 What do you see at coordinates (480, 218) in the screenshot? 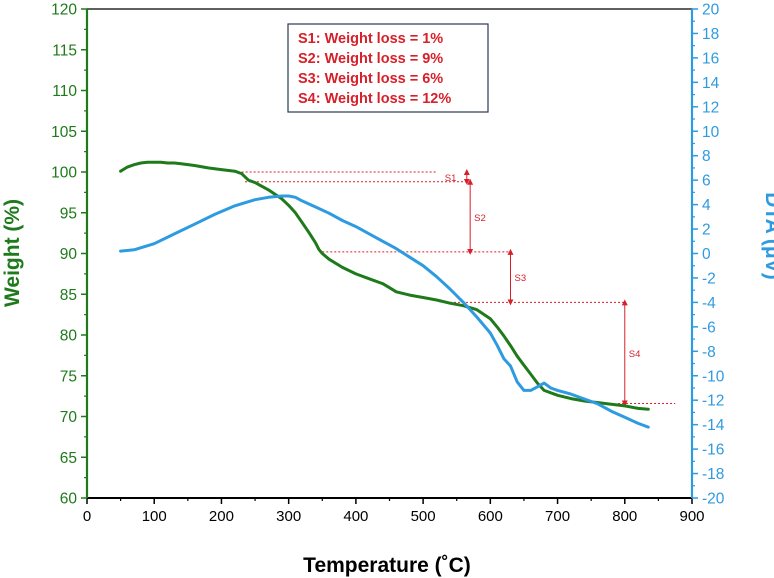
I see `step-label: S2` at bounding box center [480, 218].